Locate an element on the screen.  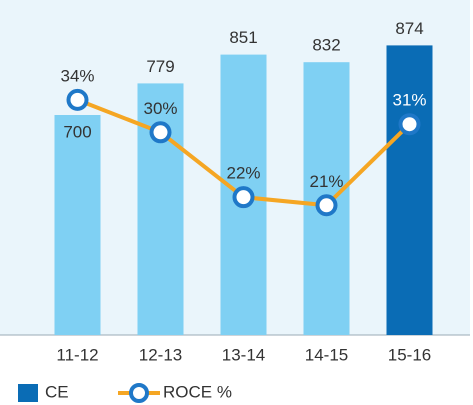
line-value-label: 21% is located at coordinates (326, 181).